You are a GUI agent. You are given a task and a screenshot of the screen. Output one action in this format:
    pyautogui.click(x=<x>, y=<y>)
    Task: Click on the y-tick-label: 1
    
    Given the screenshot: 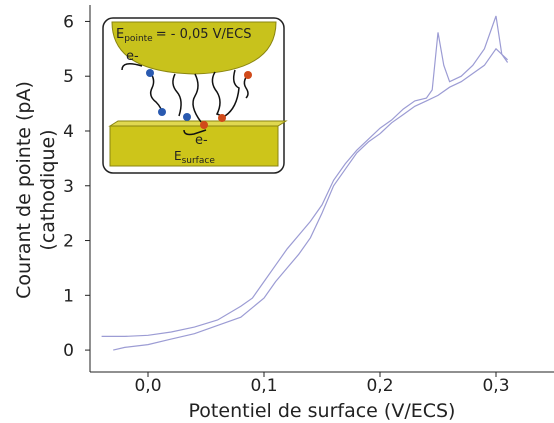 What is the action you would take?
    pyautogui.click(x=68, y=296)
    